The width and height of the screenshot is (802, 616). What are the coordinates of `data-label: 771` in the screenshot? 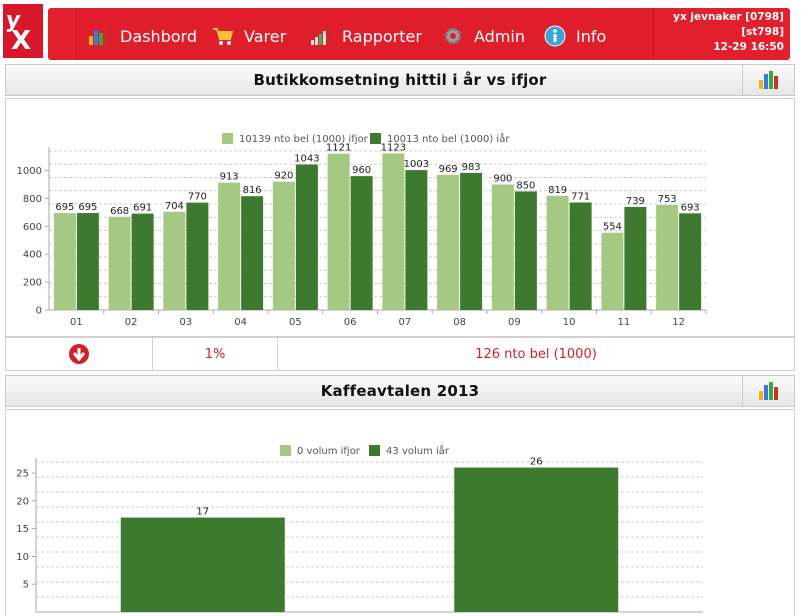 It's located at (580, 196).